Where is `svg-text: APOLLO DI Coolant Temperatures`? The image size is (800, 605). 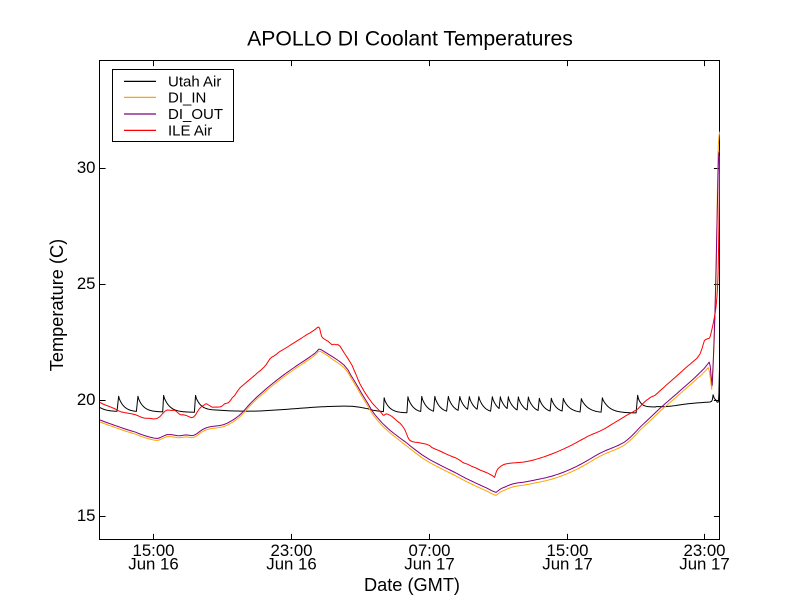 svg-text: APOLLO DI Coolant Temperatures is located at coordinates (410, 39).